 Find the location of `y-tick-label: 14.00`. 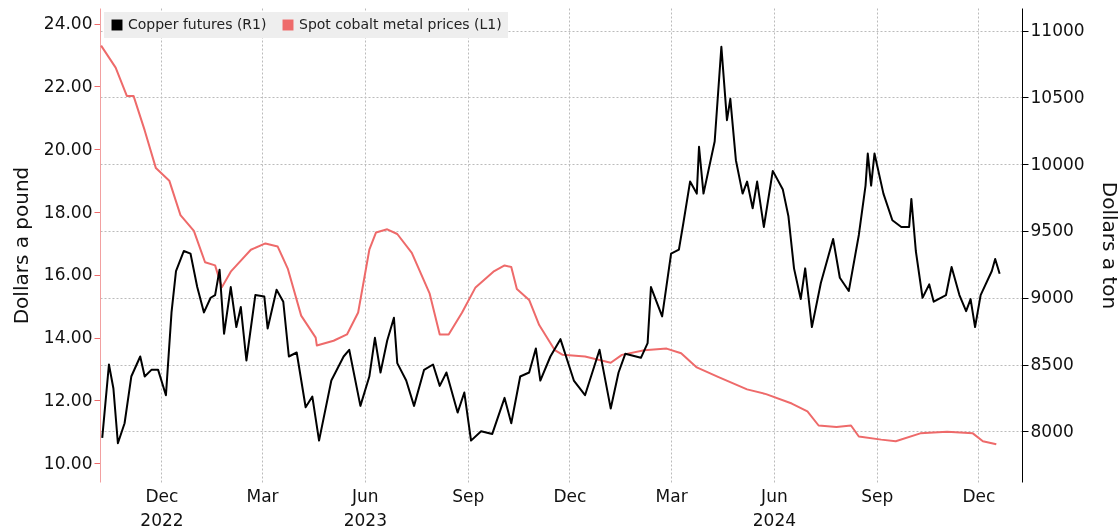

y-tick-label: 14.00 is located at coordinates (68, 337).